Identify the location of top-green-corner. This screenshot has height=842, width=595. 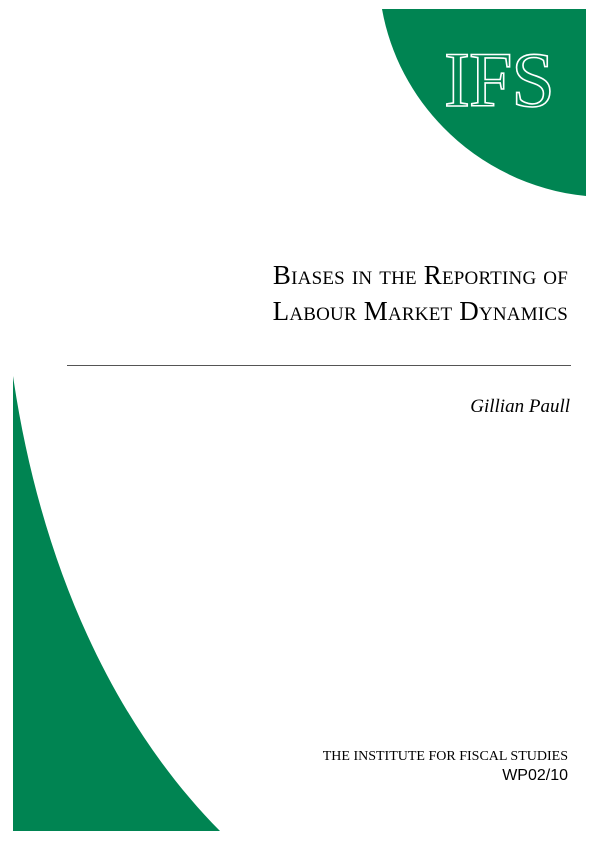
(484, 102).